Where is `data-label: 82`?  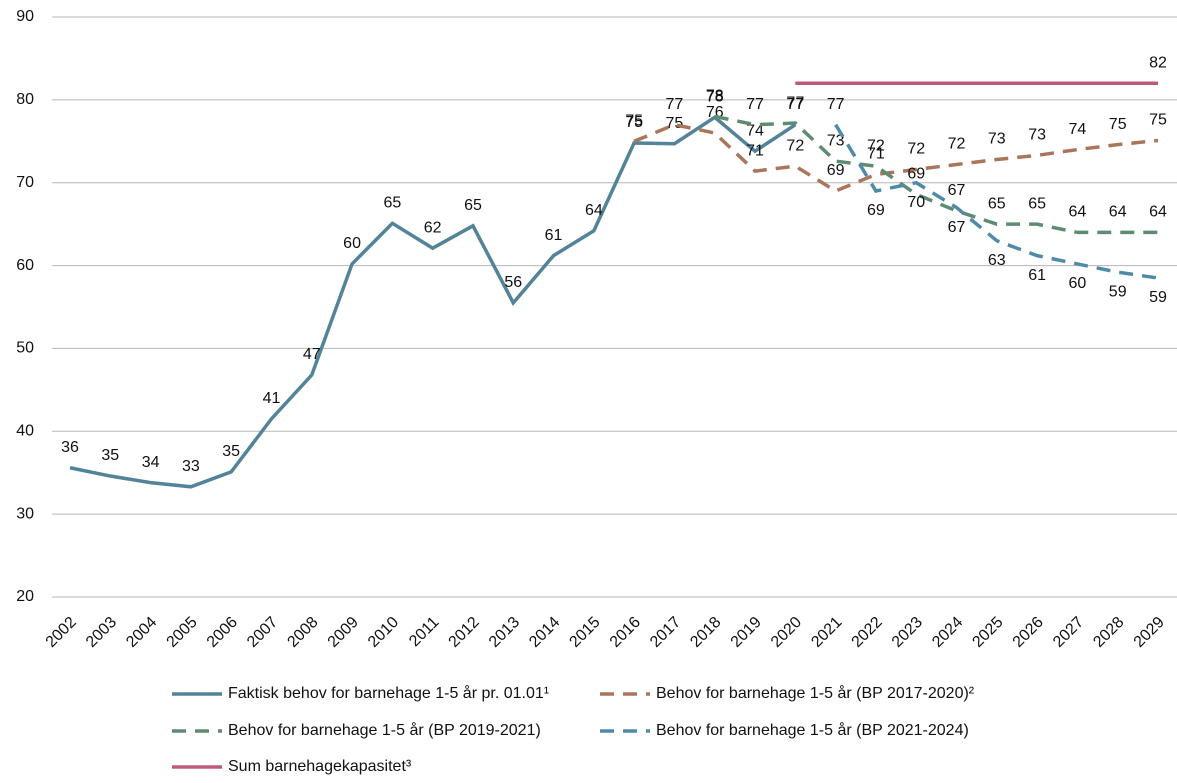
data-label: 82 is located at coordinates (1158, 63).